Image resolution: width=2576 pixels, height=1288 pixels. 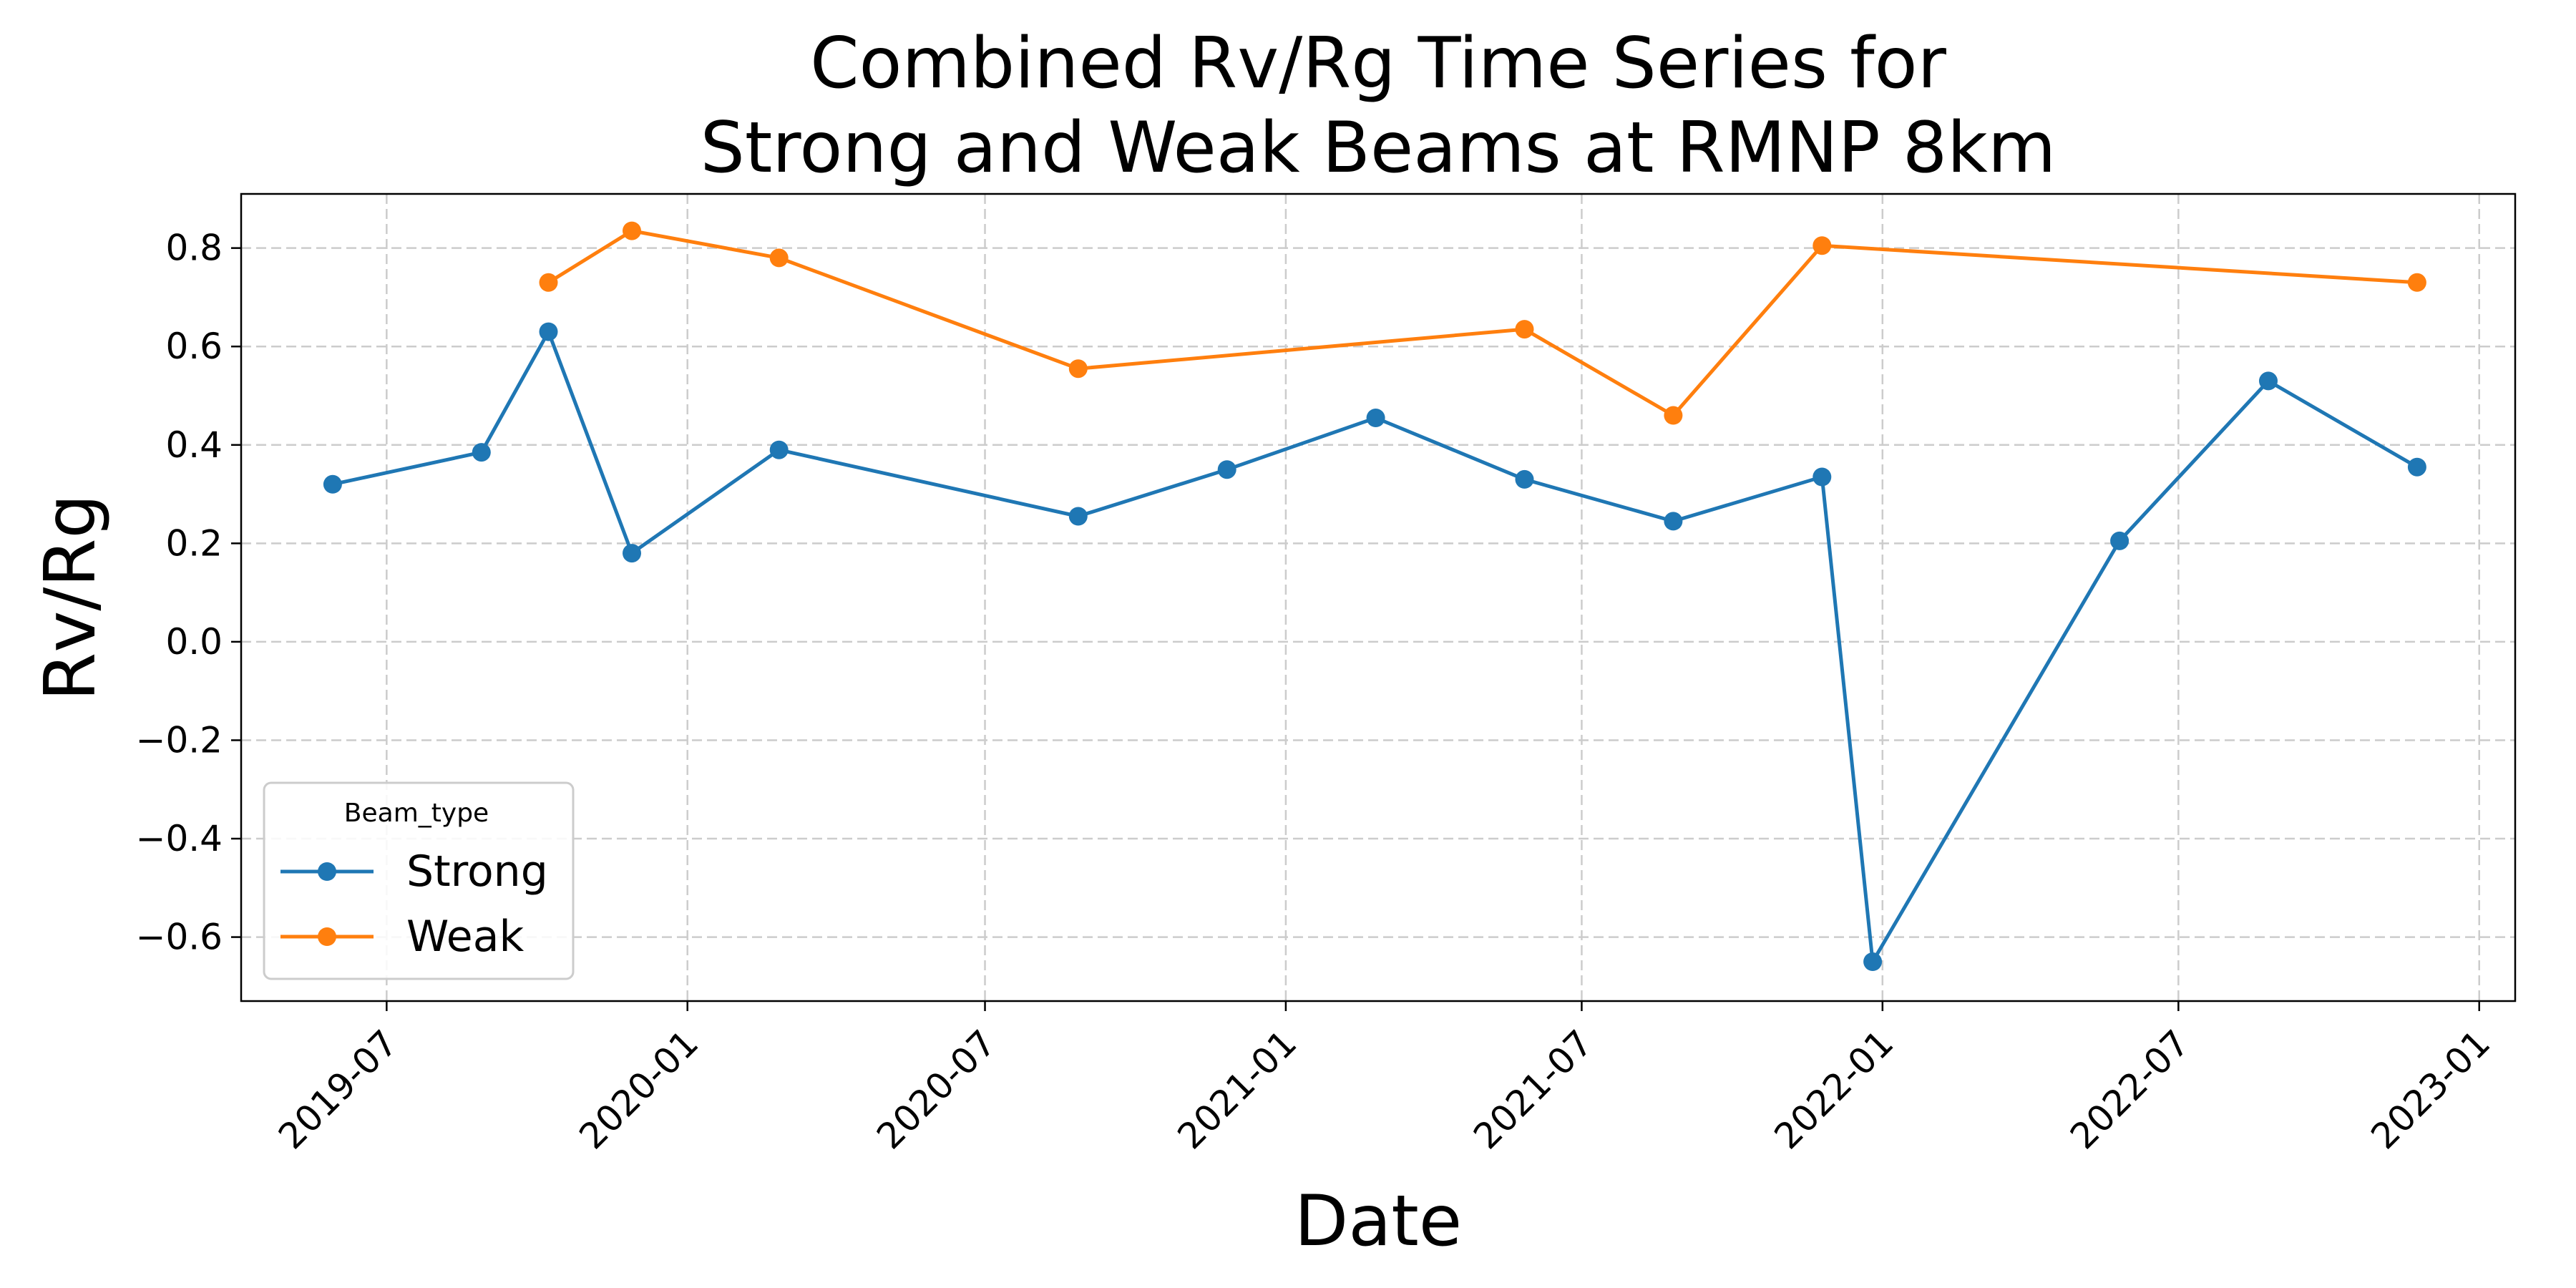 What do you see at coordinates (179, 937) in the screenshot?
I see `y-tick-label: −0.6` at bounding box center [179, 937].